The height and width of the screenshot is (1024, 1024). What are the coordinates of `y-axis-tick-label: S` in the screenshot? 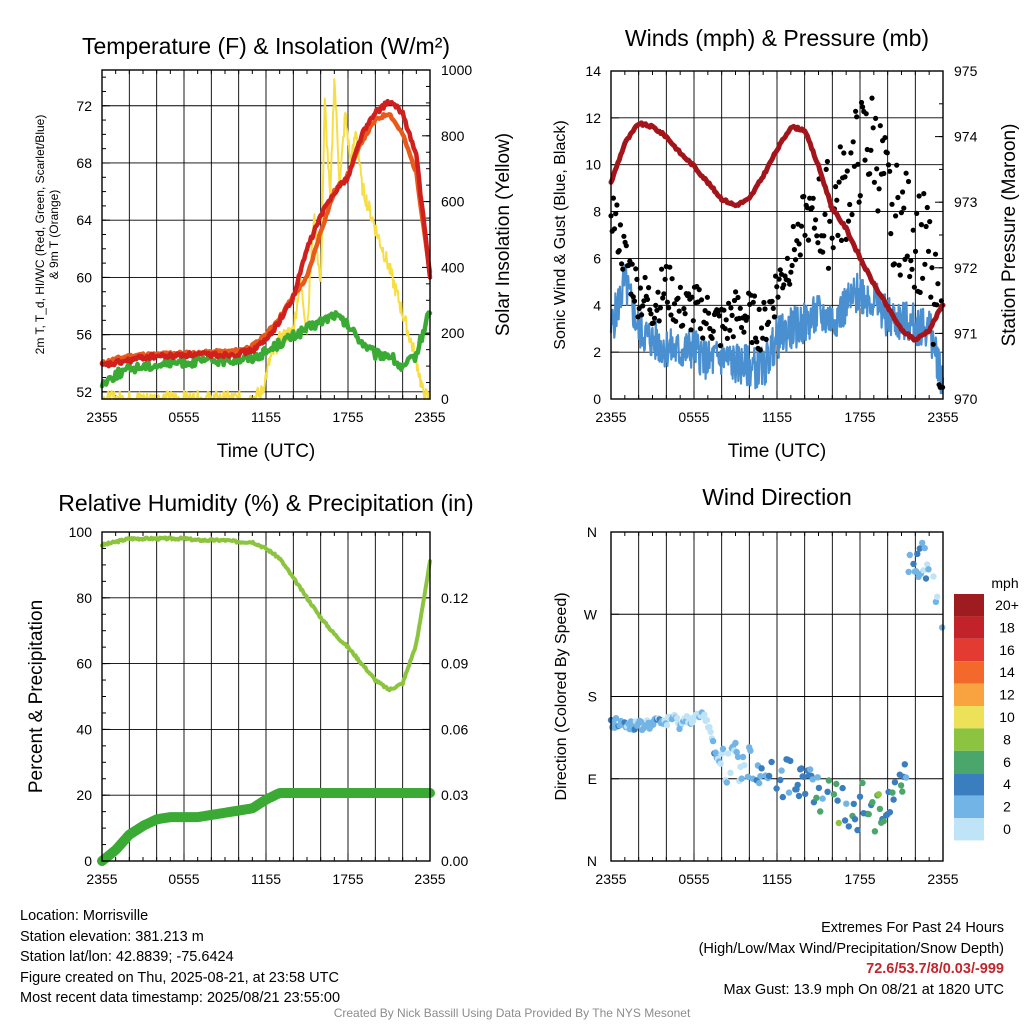 It's located at (592, 697).